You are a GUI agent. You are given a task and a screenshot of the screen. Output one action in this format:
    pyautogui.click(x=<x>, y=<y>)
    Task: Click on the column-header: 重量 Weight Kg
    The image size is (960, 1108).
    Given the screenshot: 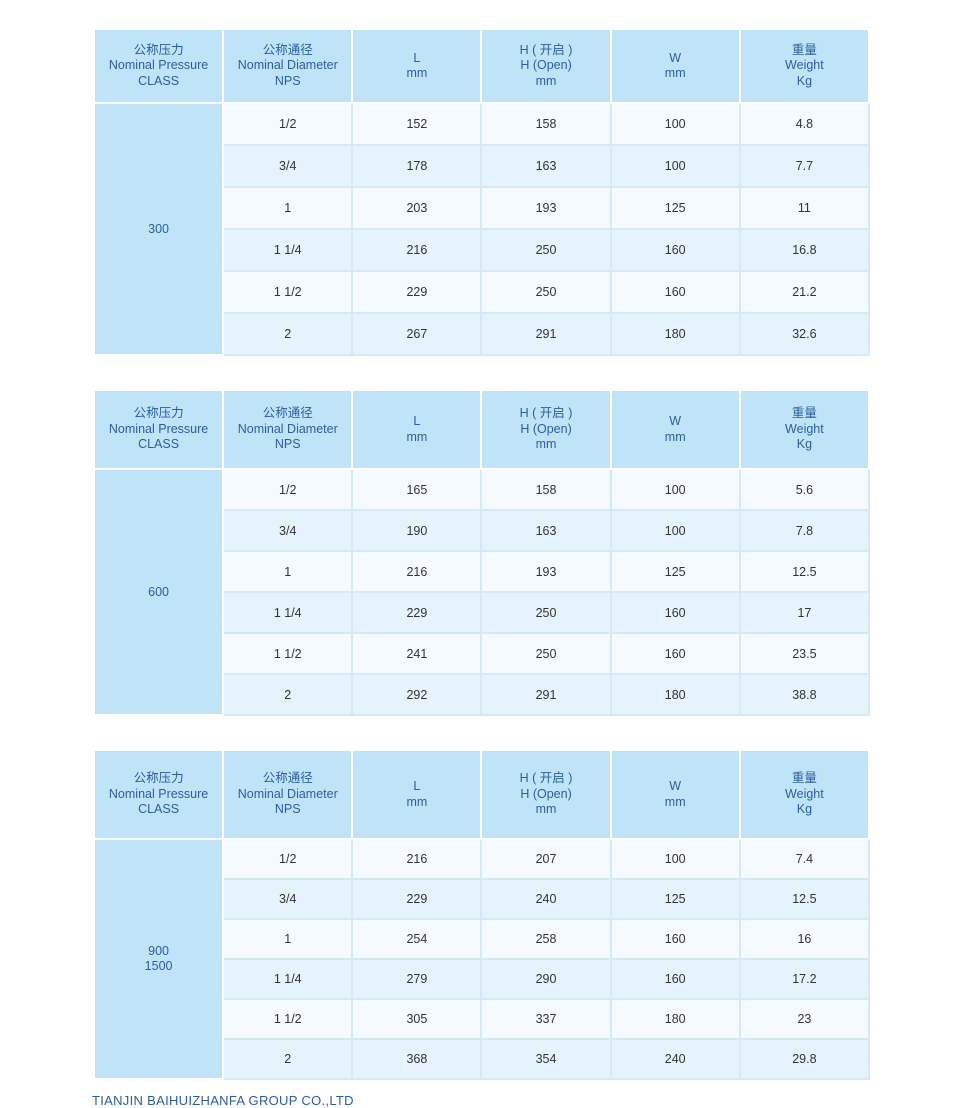 What is the action you would take?
    pyautogui.click(x=804, y=429)
    